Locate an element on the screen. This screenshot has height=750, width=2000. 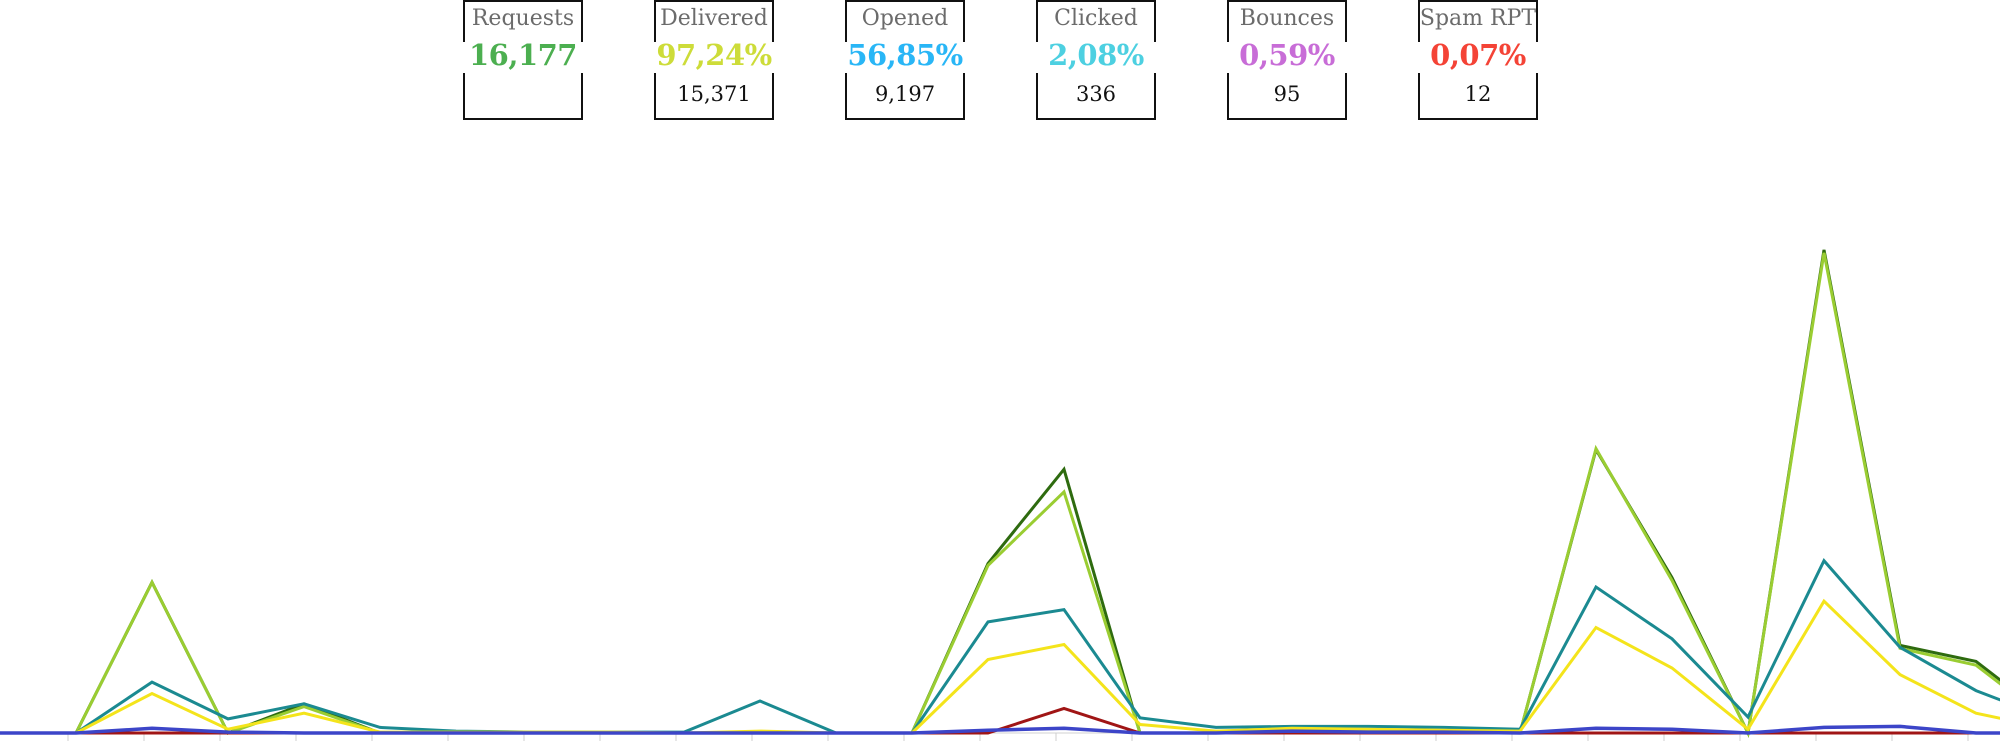
stat-label: Clicked is located at coordinates (1096, 18).